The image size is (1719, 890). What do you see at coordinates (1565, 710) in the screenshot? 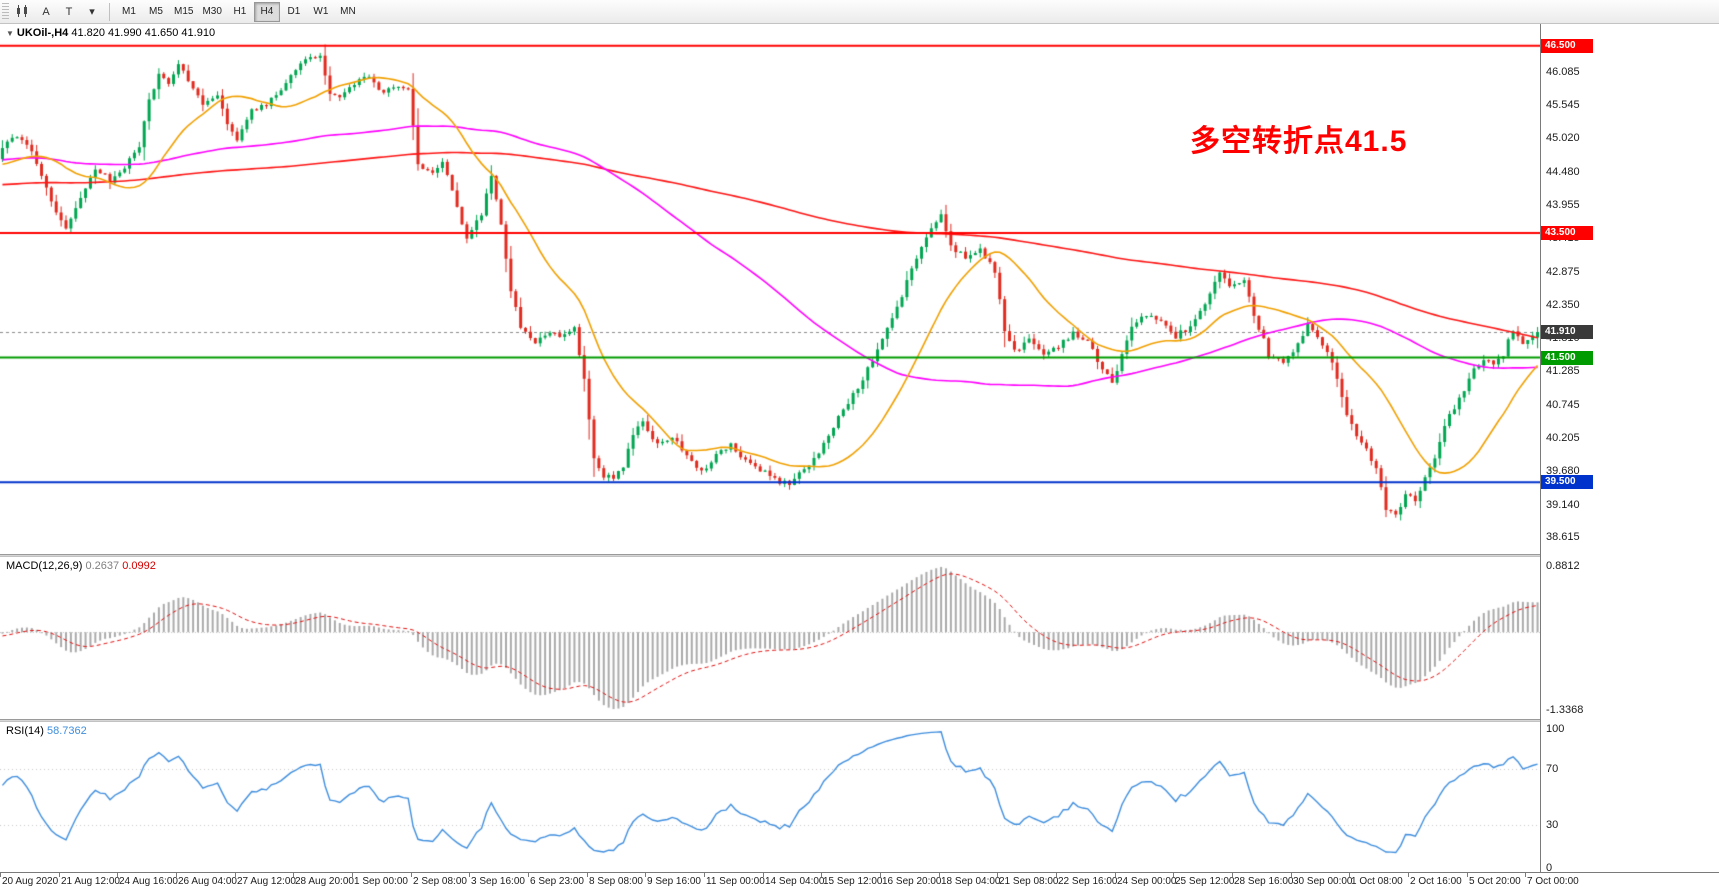
I see `macd-axis-min-label: -1.3368` at bounding box center [1565, 710].